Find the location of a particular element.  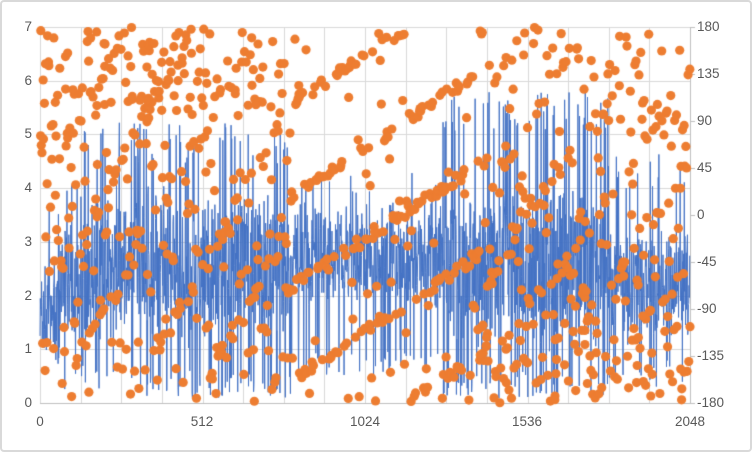

y-left-tick-5: 5 is located at coordinates (28, 133).